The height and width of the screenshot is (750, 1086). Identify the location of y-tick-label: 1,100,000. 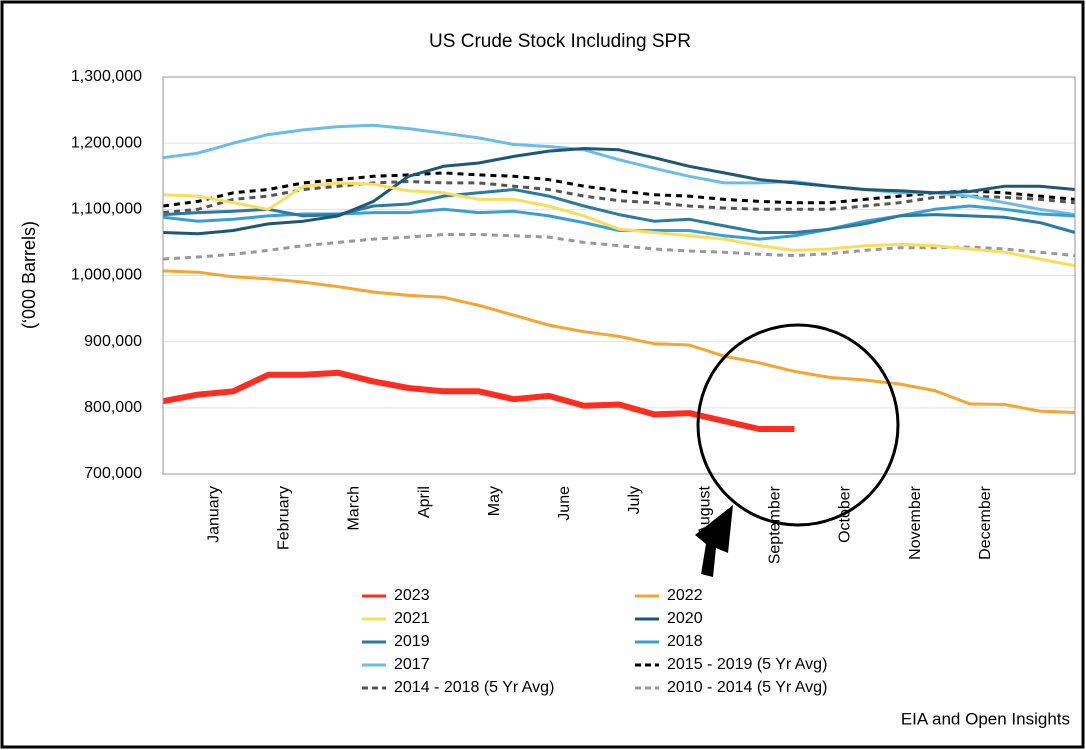
(106, 209).